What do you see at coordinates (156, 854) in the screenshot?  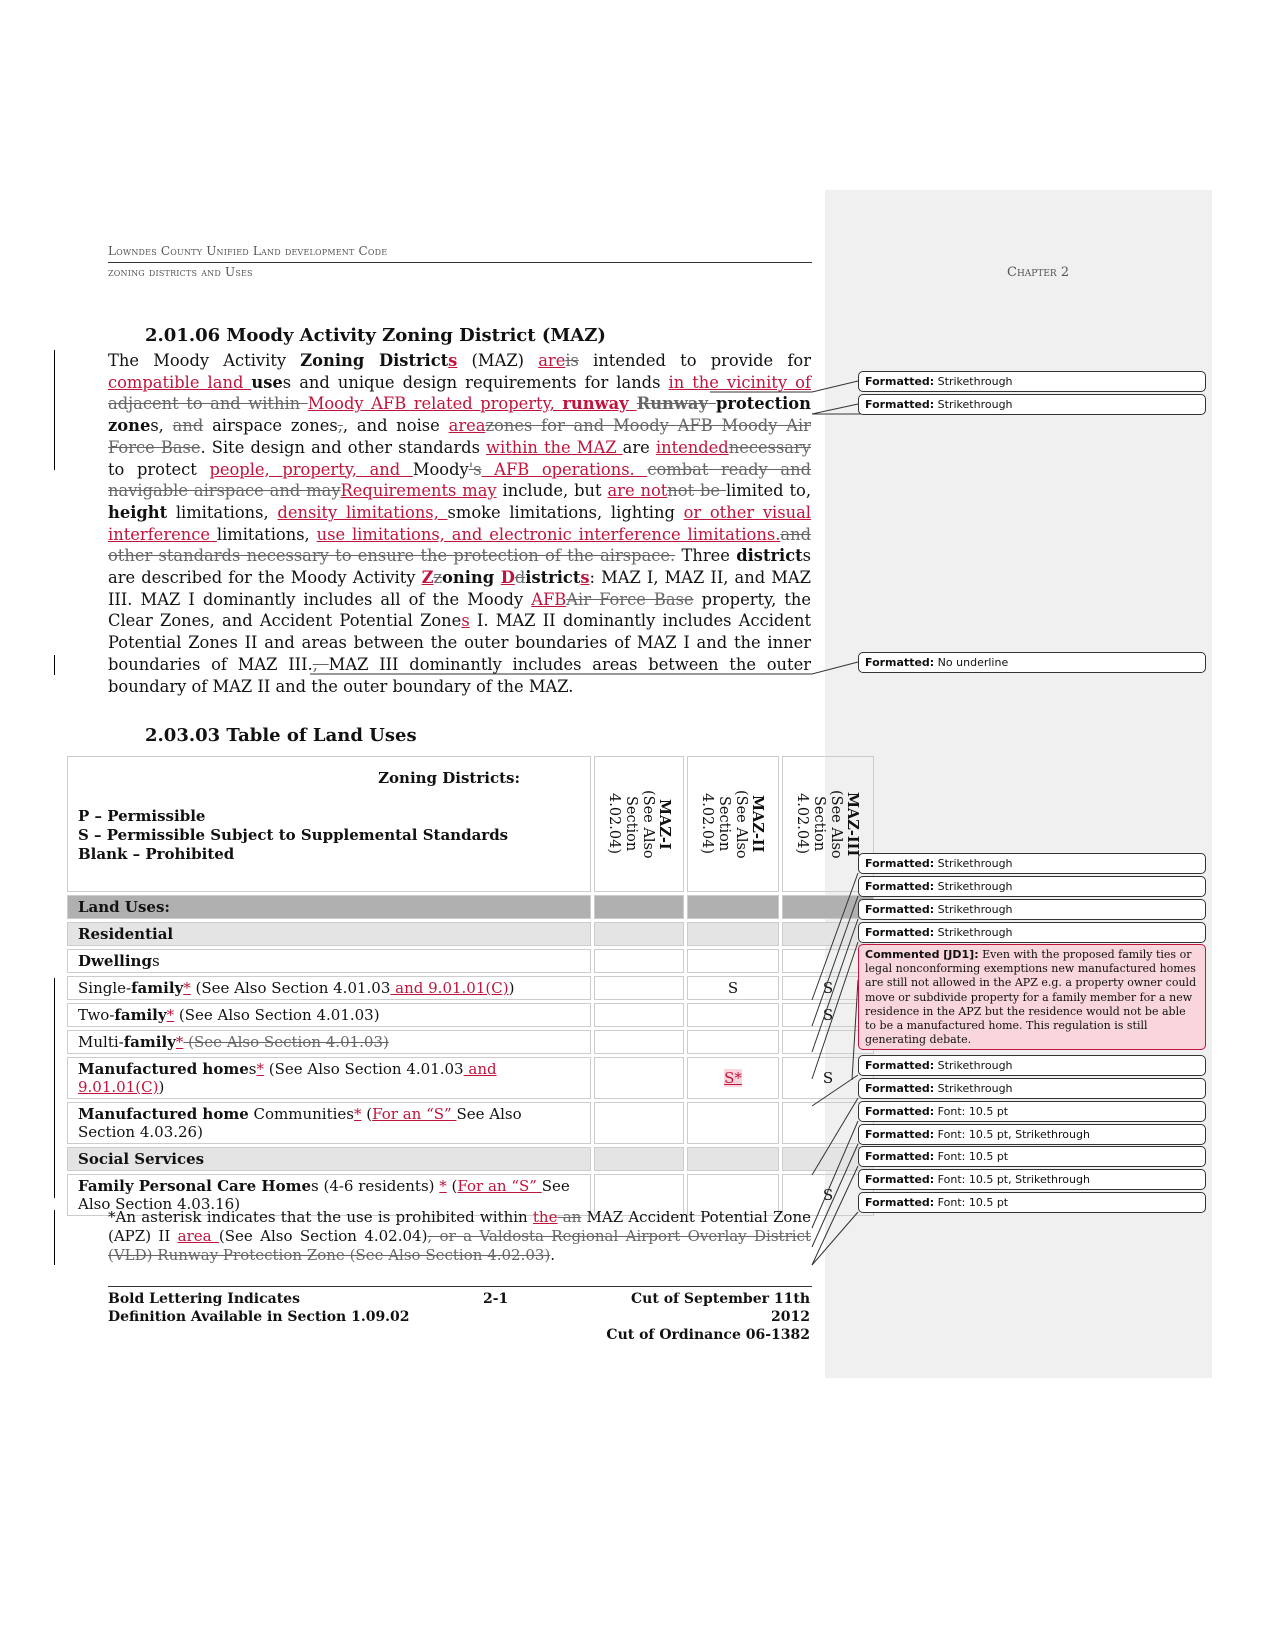 I see `legend-prohibited: Blank – Prohibited` at bounding box center [156, 854].